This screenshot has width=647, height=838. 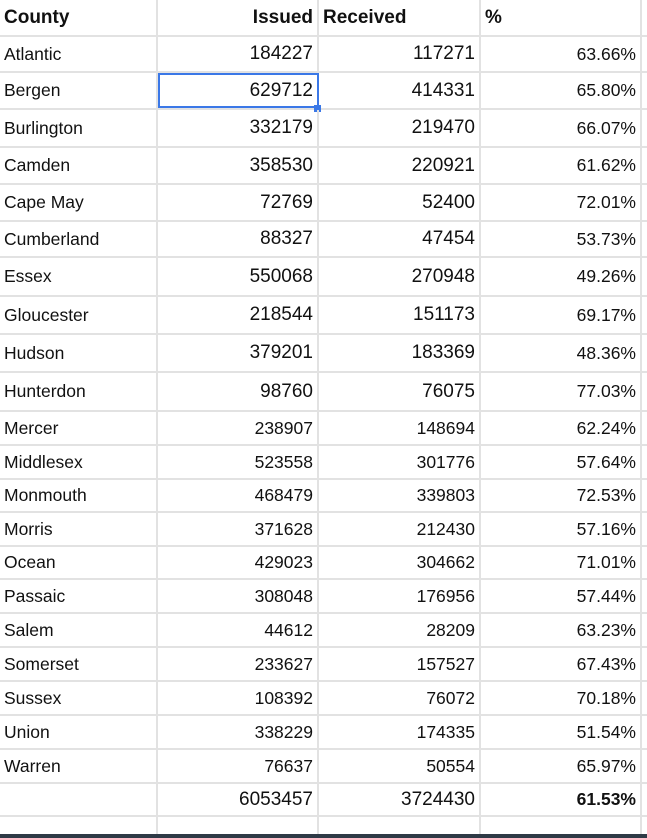 I want to click on county-cell: Somerset, so click(x=79, y=664).